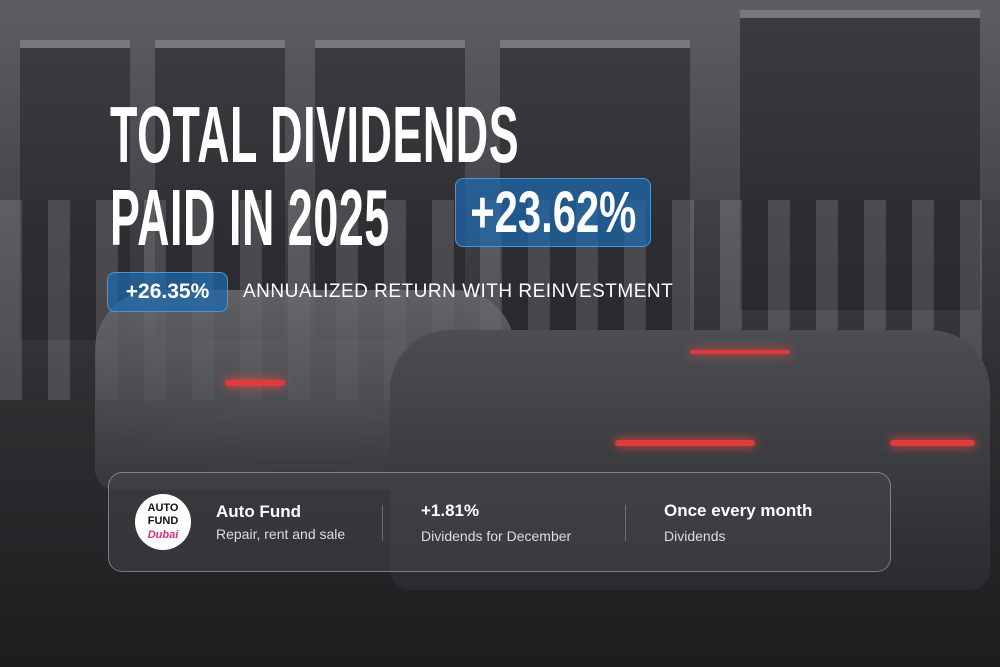 This screenshot has height=667, width=1000. Describe the element at coordinates (281, 534) in the screenshot. I see `fund-subtitle: Repair, rent and sale` at that location.